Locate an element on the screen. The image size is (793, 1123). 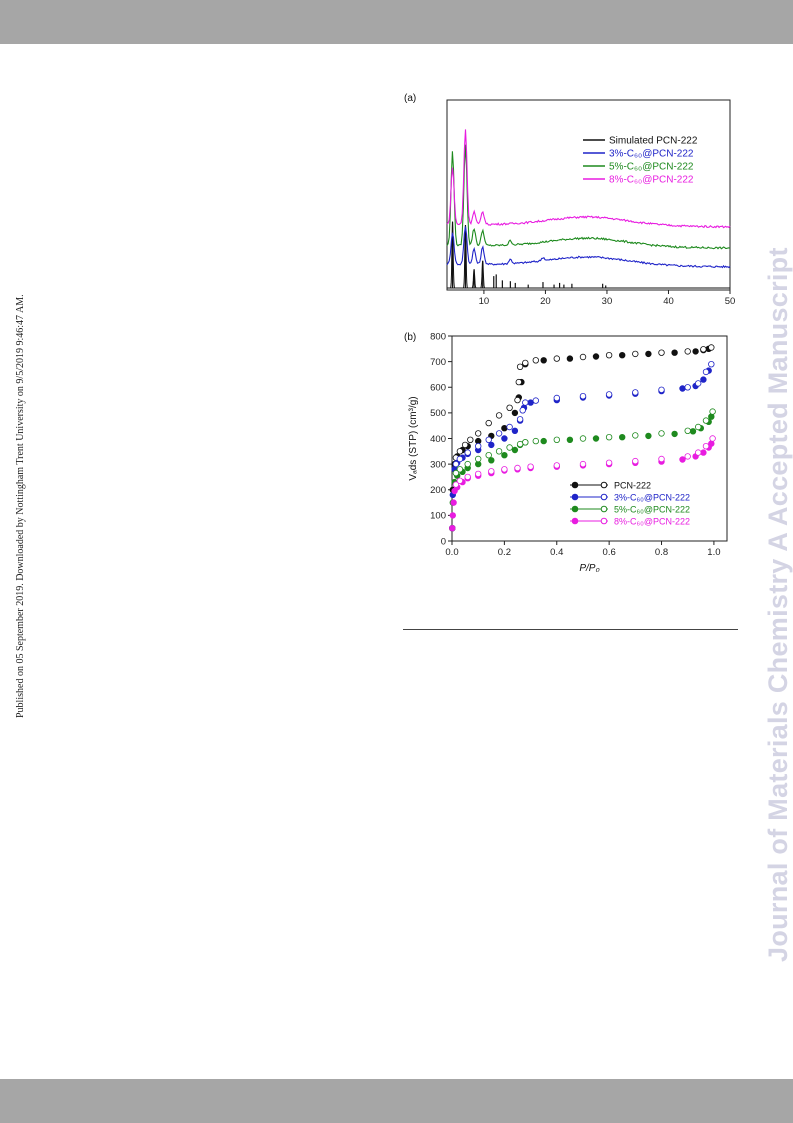
caption-divider is located at coordinates (570, 629).